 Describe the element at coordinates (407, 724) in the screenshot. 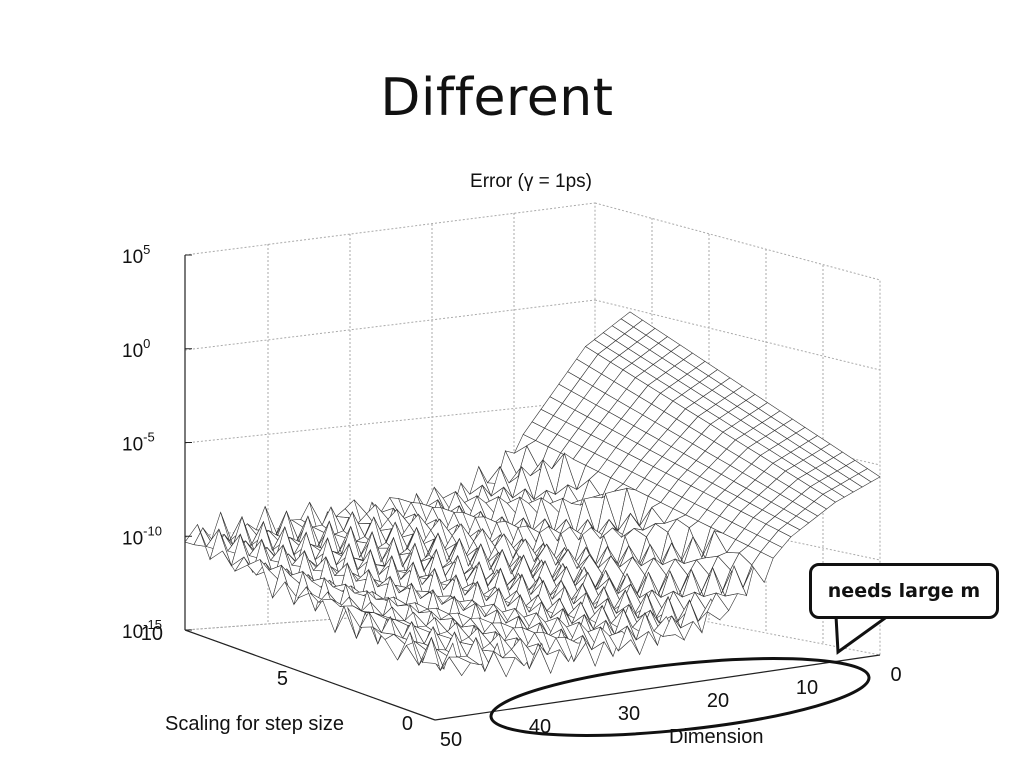

I see `y-tick-label: 0` at that location.